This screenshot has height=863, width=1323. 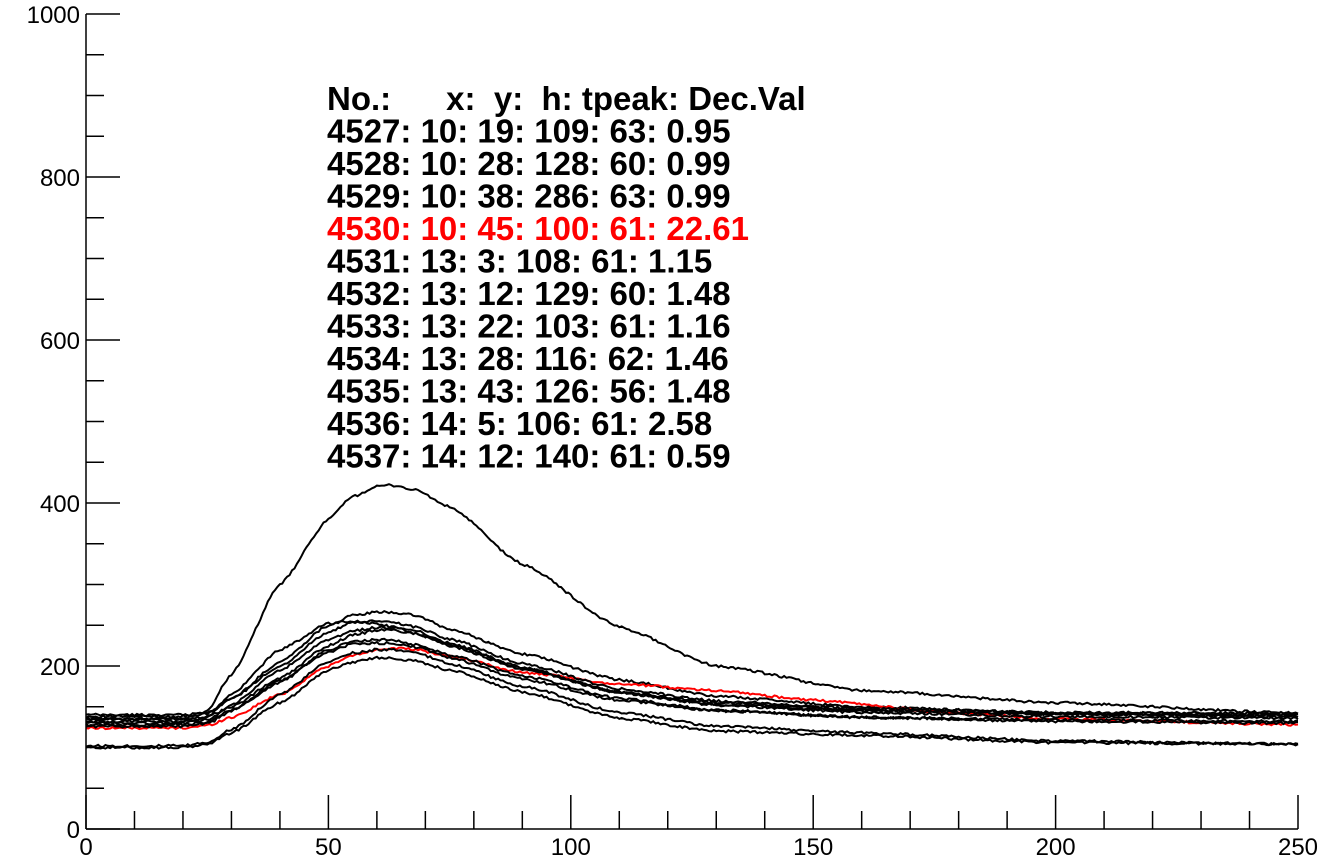 I want to click on x-tick-label: 150, so click(x=813, y=847).